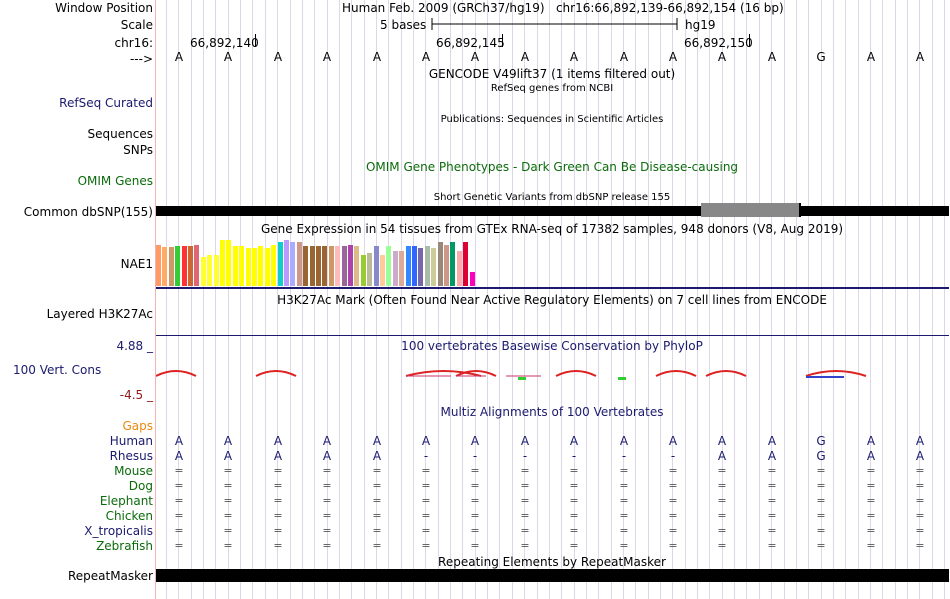 The image size is (950, 599). What do you see at coordinates (131, 456) in the screenshot?
I see `species-label: Rhesus` at bounding box center [131, 456].